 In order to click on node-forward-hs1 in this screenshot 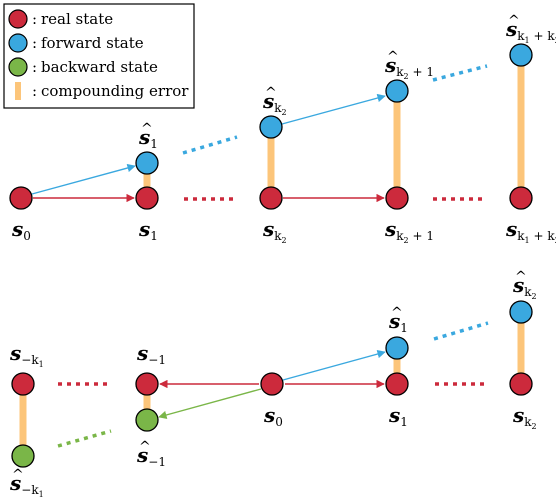, I will do `click(147, 163)`.